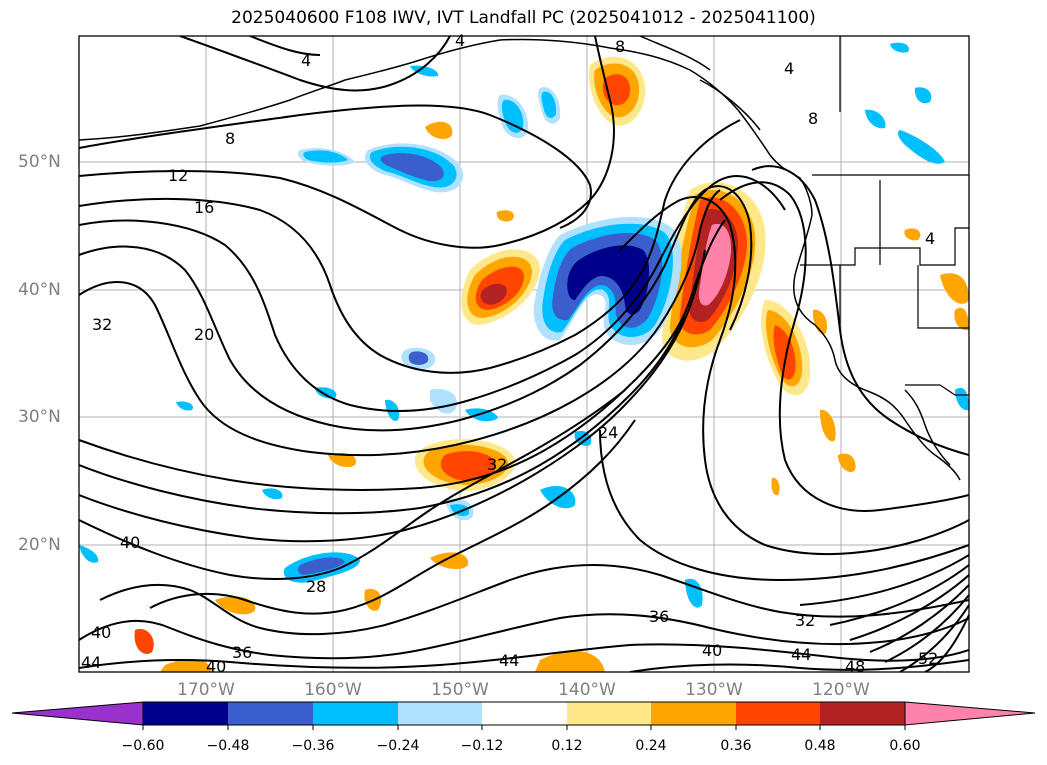  Describe the element at coordinates (398, 746) in the screenshot. I see `colorbar-tick-label: −0.24` at that location.